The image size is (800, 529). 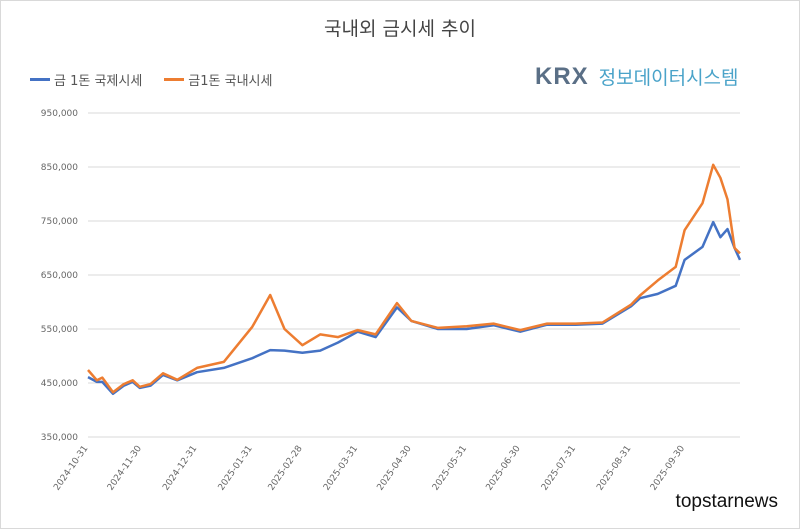 What do you see at coordinates (59, 276) in the screenshot?
I see `y-tick-label: 650,000` at bounding box center [59, 276].